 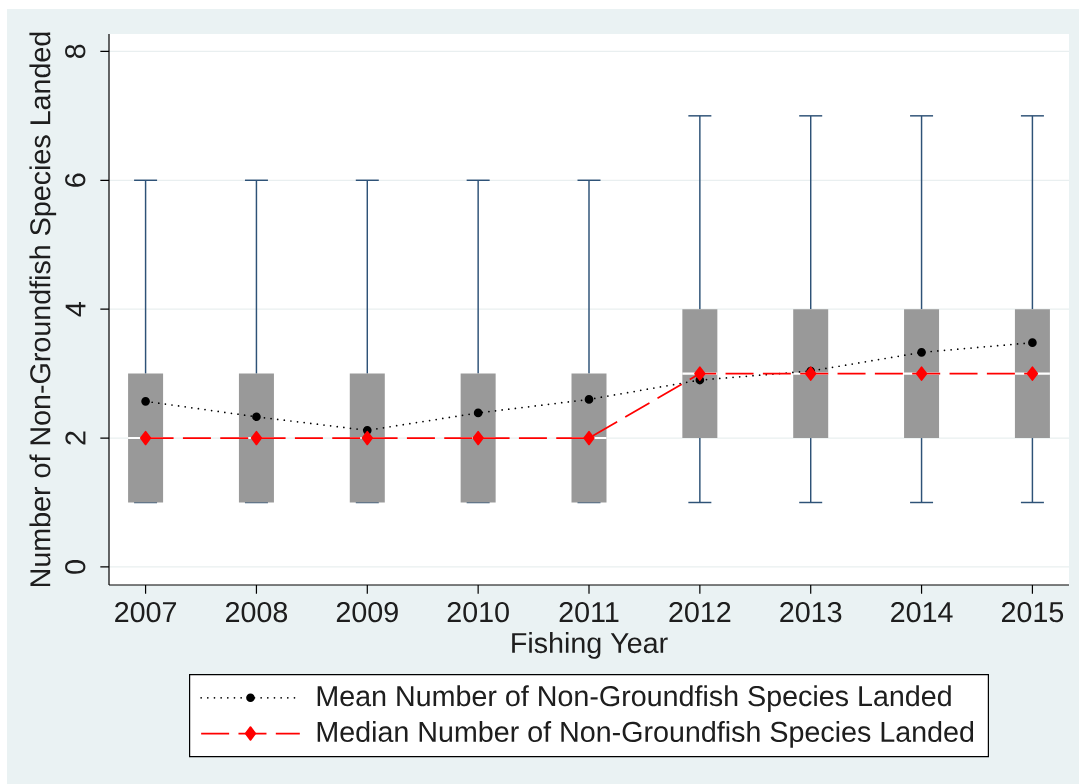 What do you see at coordinates (922, 612) in the screenshot?
I see `x-tick-label: 2014` at bounding box center [922, 612].